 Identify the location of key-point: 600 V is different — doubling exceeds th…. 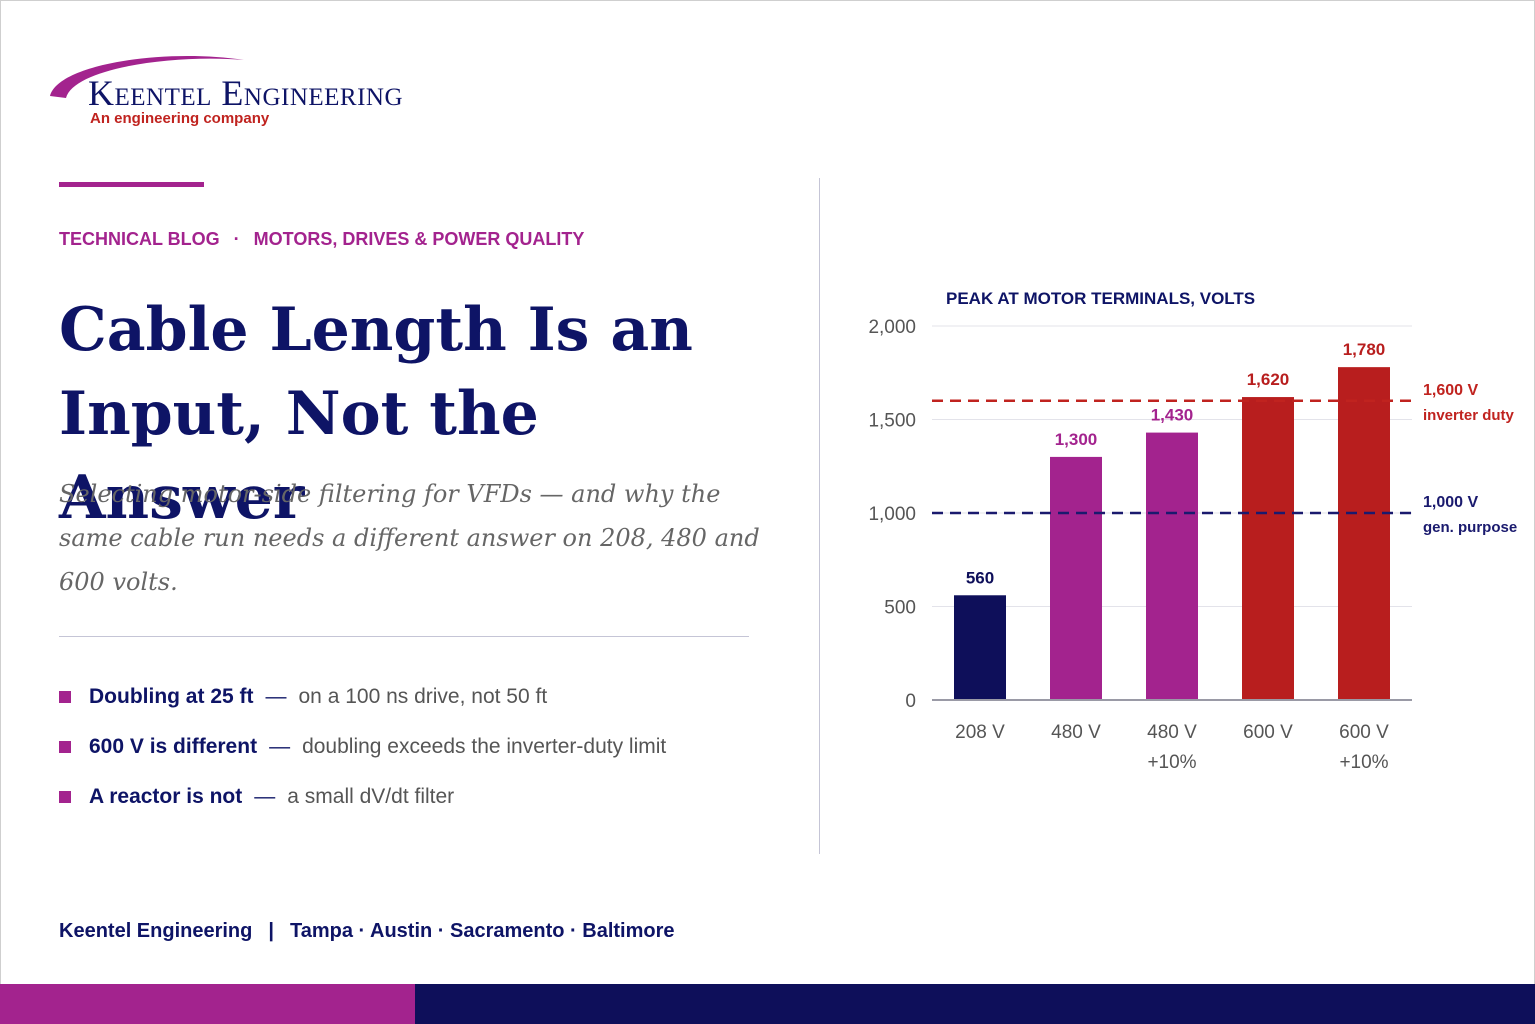
(362, 747).